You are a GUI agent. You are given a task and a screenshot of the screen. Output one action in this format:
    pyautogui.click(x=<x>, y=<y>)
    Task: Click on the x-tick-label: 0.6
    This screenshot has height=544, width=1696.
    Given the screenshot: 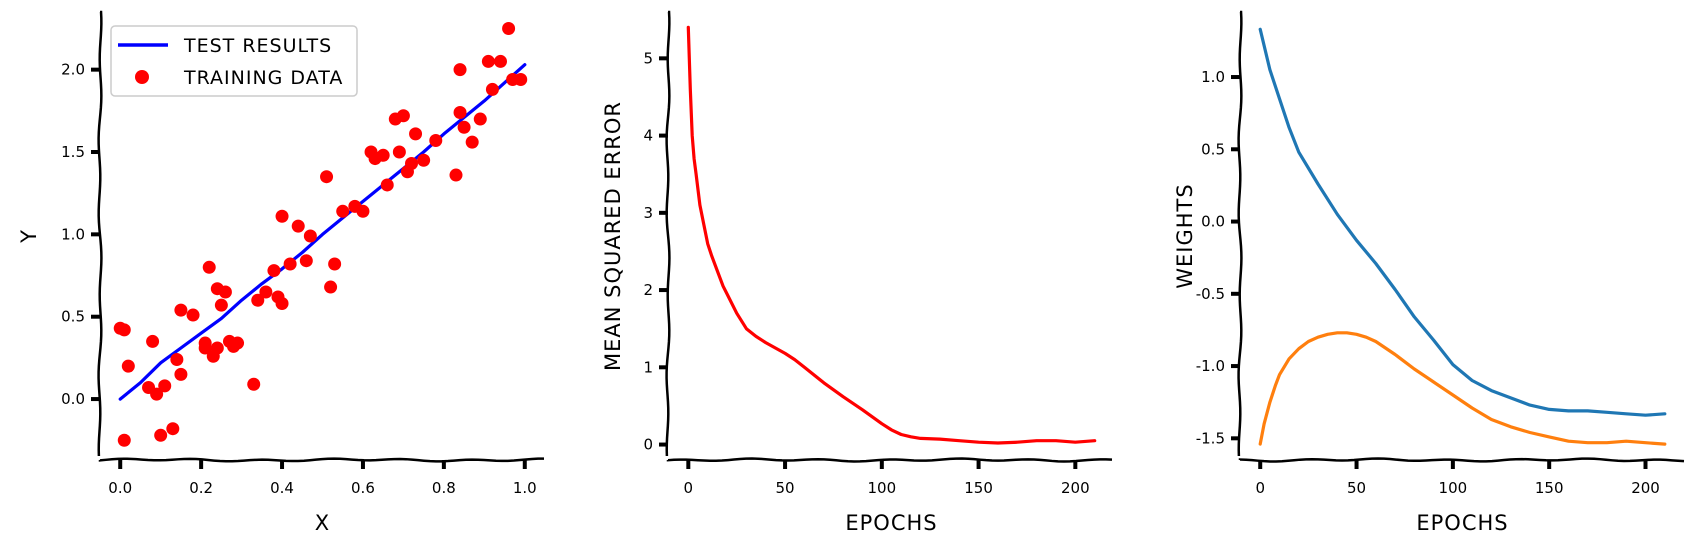 What is the action you would take?
    pyautogui.click(x=363, y=488)
    